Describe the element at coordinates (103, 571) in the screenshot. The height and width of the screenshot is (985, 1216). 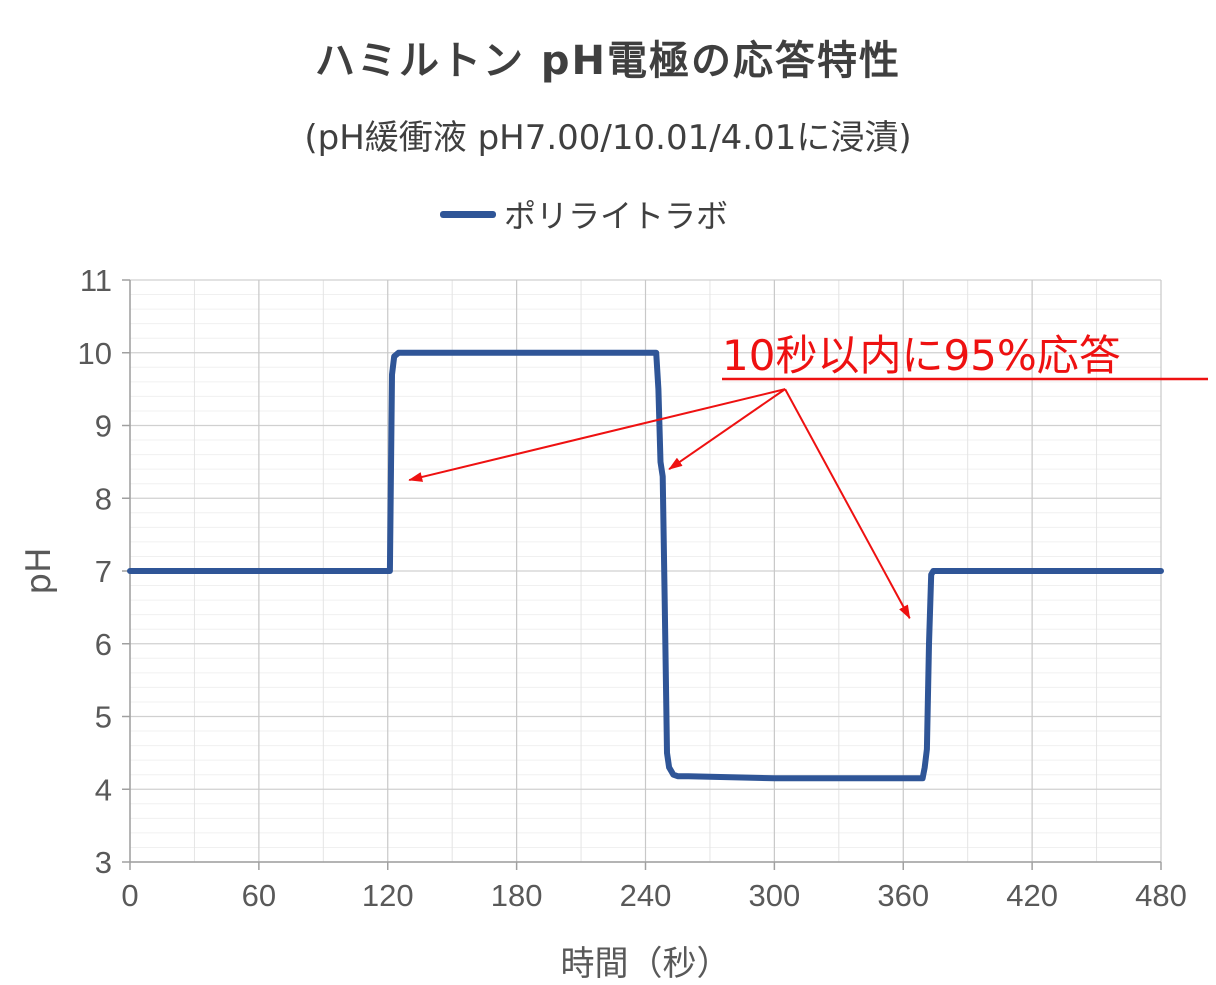
I see `y-tick-label: 7` at that location.